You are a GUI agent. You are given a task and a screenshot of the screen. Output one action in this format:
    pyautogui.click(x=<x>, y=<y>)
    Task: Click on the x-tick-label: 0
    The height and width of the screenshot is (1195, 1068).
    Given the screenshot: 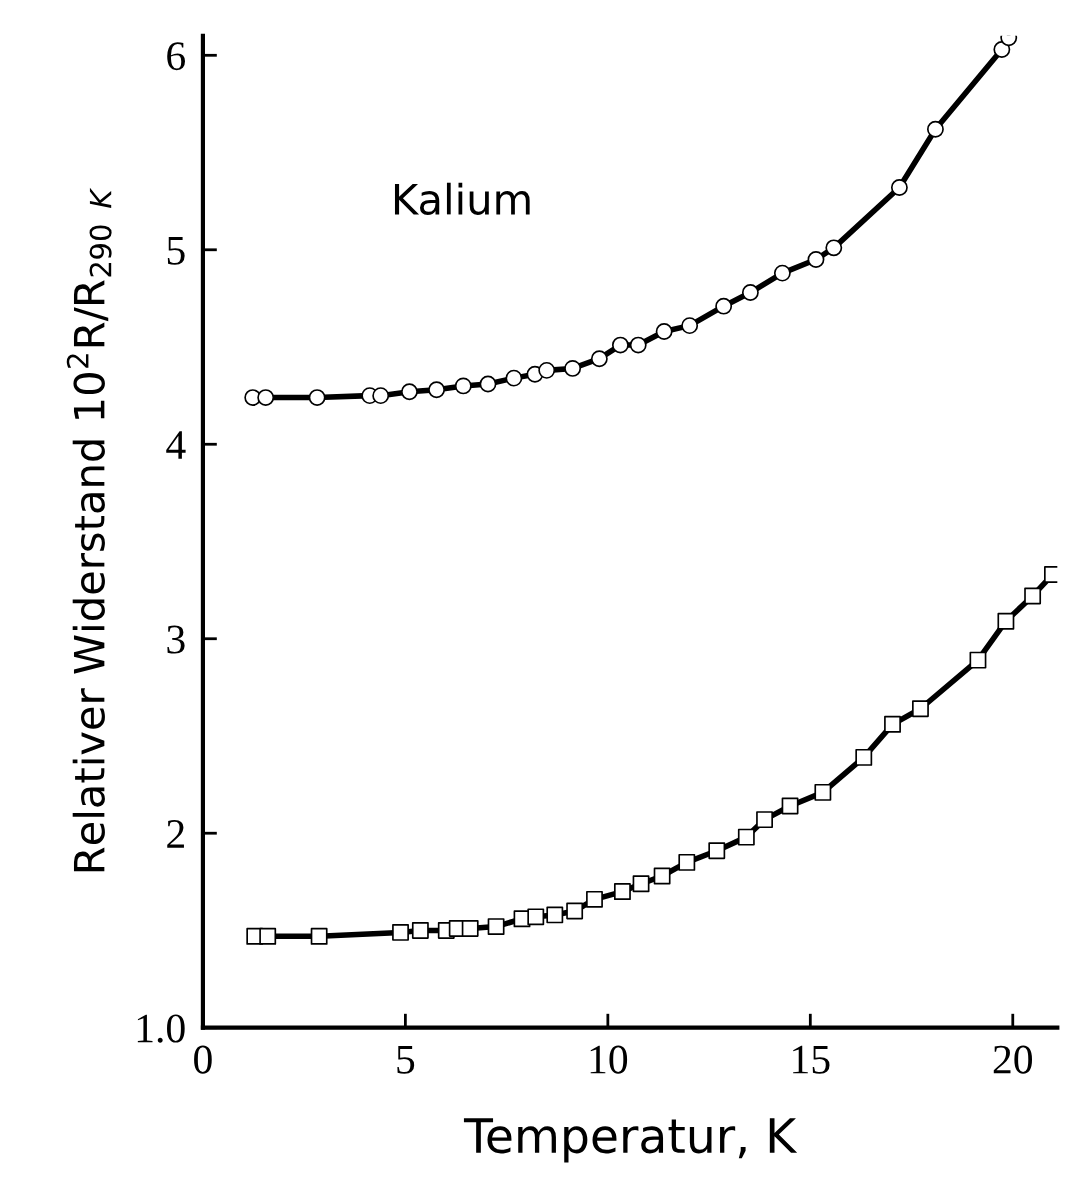 What is the action you would take?
    pyautogui.click(x=203, y=1059)
    